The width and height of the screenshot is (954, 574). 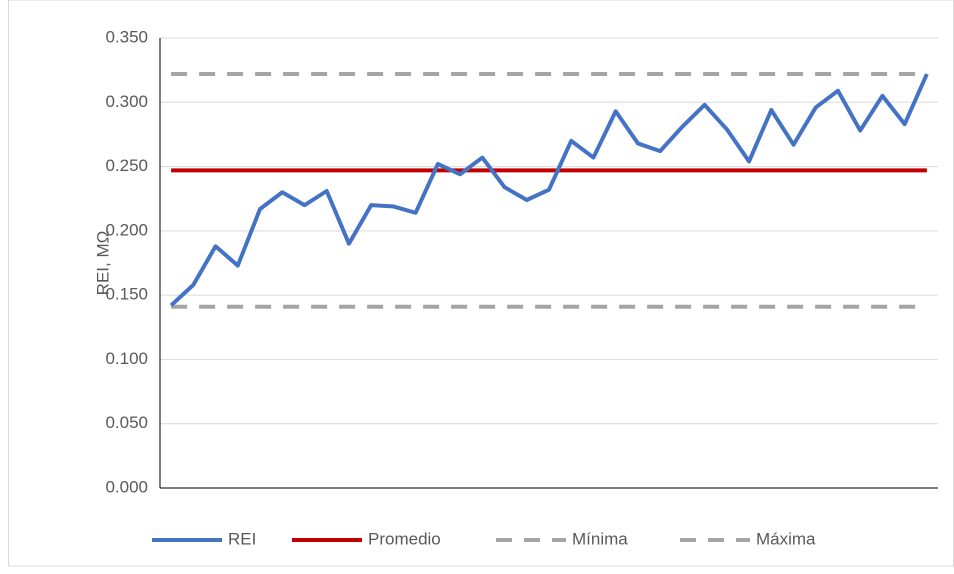 I want to click on y-tick-label: 0.250, so click(x=126, y=165).